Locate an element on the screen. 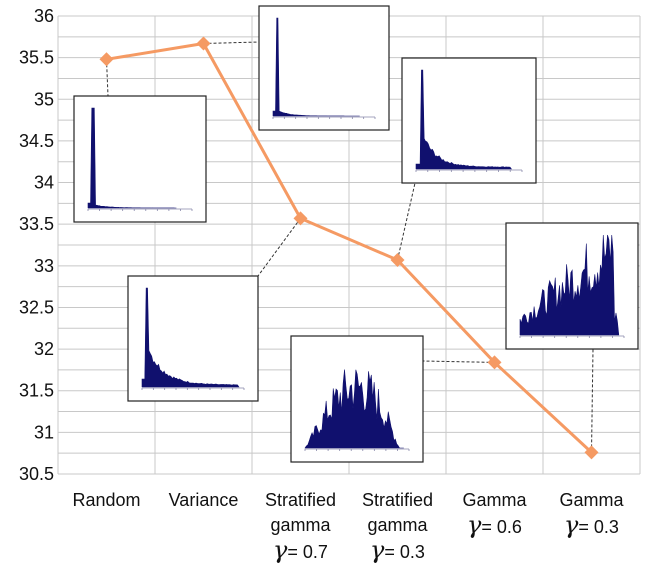 This screenshot has width=654, height=570. y-tick-label: 35 is located at coordinates (44, 99).